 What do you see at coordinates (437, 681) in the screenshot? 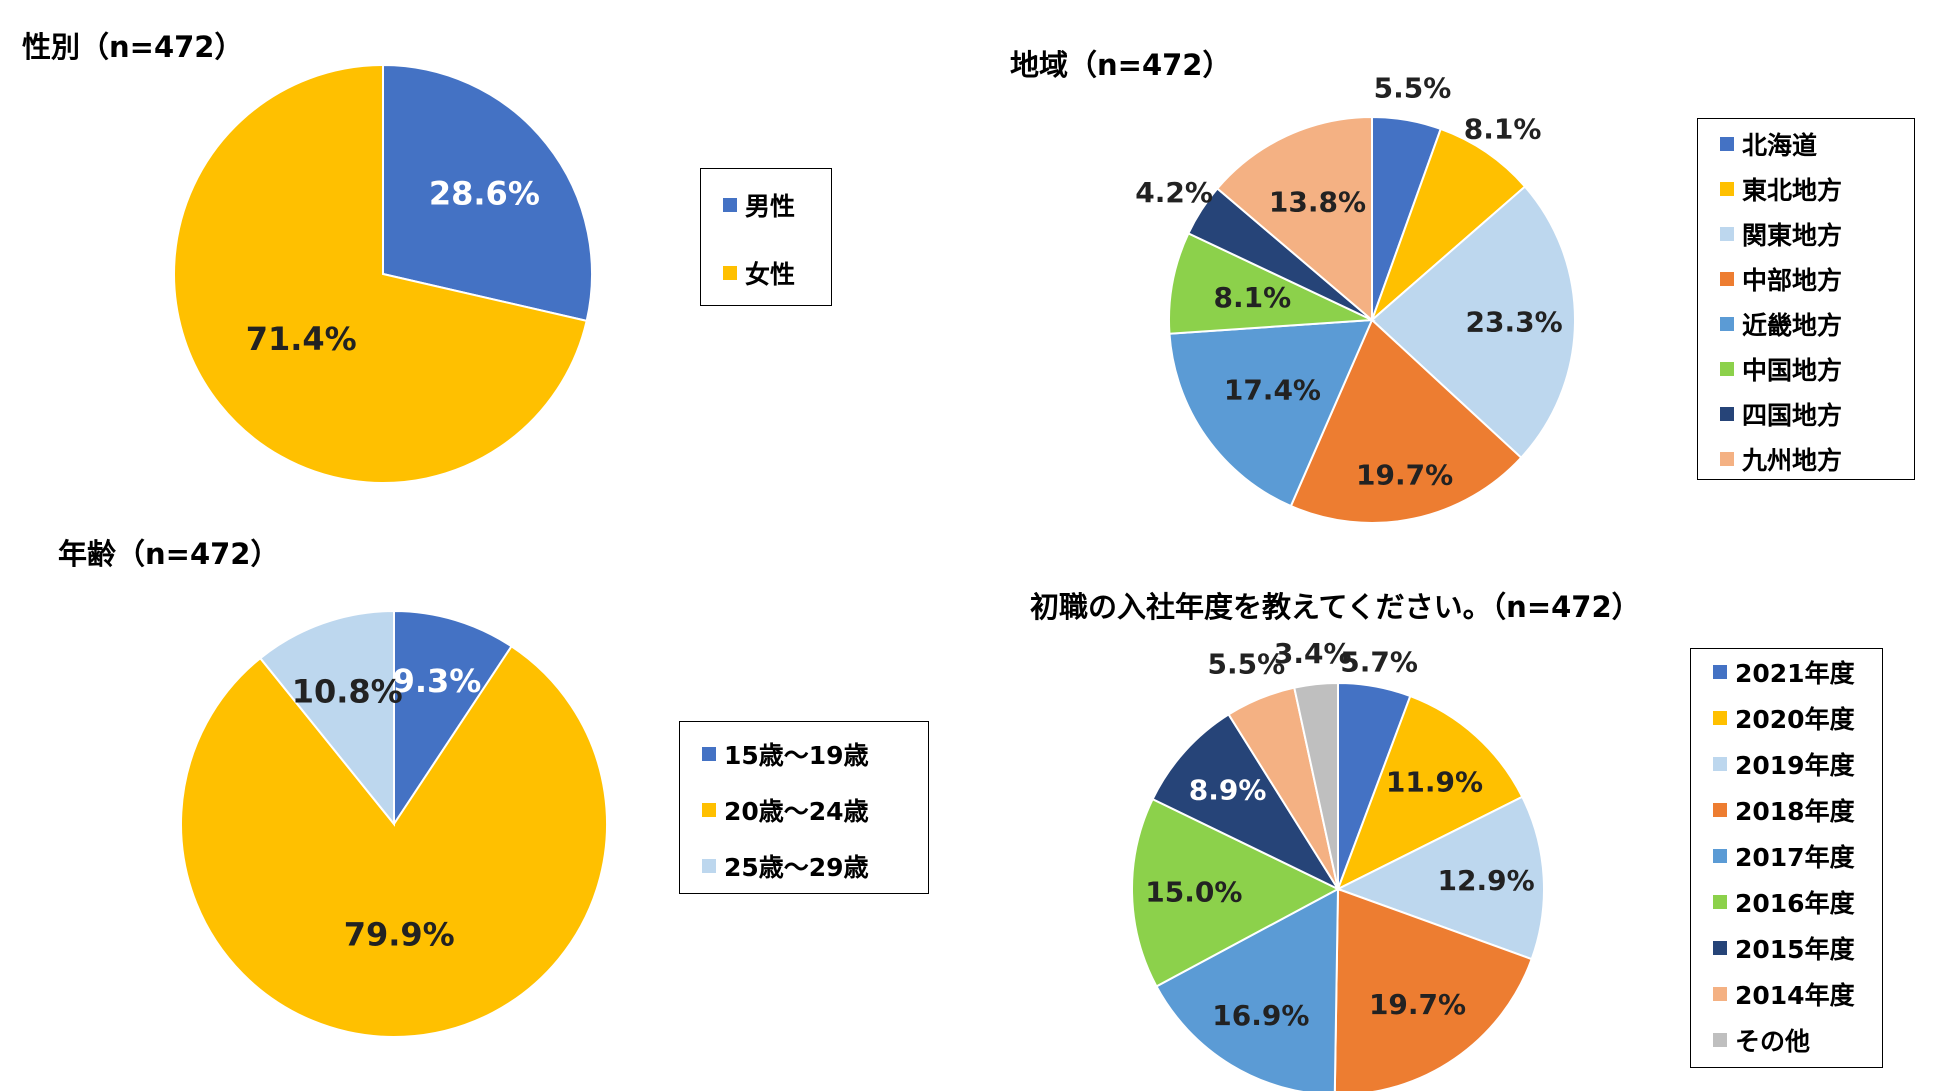
I see `data-label: 9.3%` at bounding box center [437, 681].